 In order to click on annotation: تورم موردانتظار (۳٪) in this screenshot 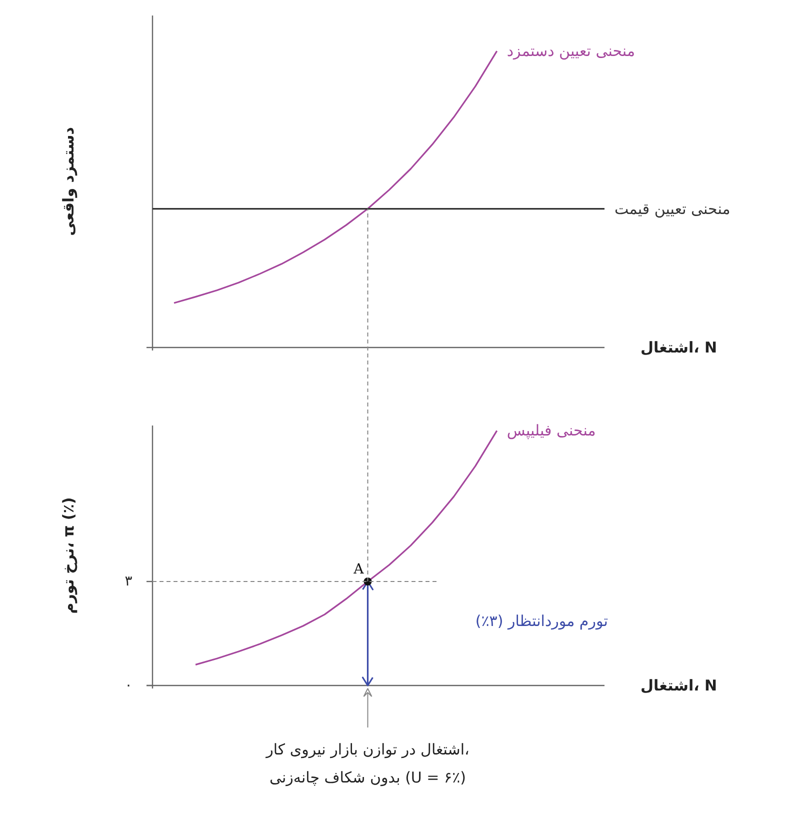, I will do `click(541, 621)`.